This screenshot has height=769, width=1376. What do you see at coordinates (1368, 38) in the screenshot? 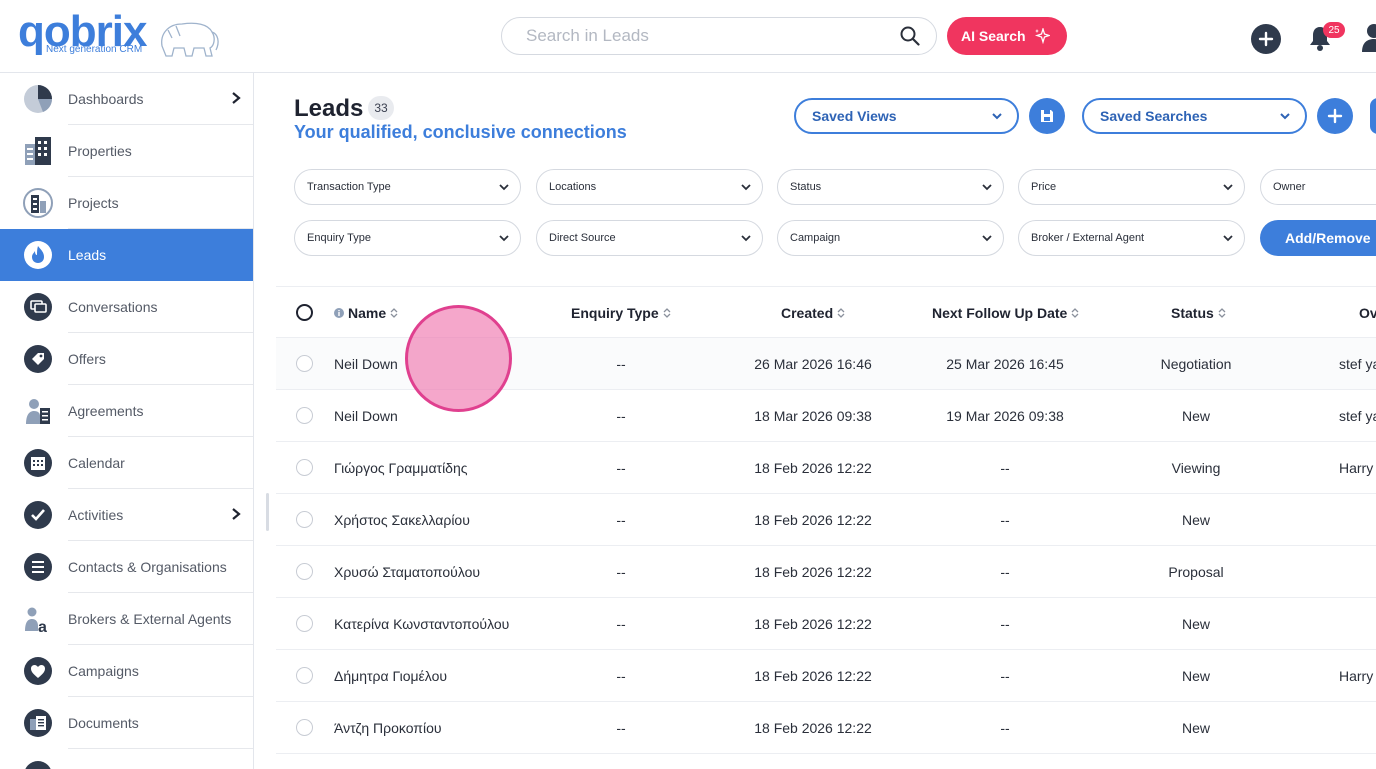
I see `user-avatar-icon` at bounding box center [1368, 38].